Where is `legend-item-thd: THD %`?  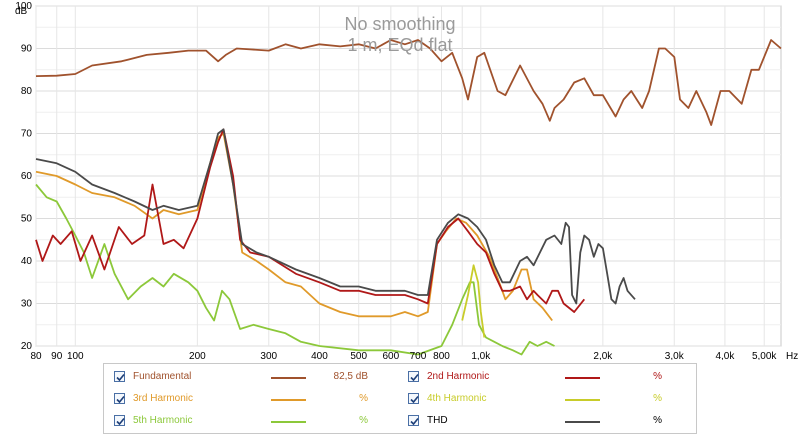
legend-item-thd: THD % is located at coordinates (547, 422).